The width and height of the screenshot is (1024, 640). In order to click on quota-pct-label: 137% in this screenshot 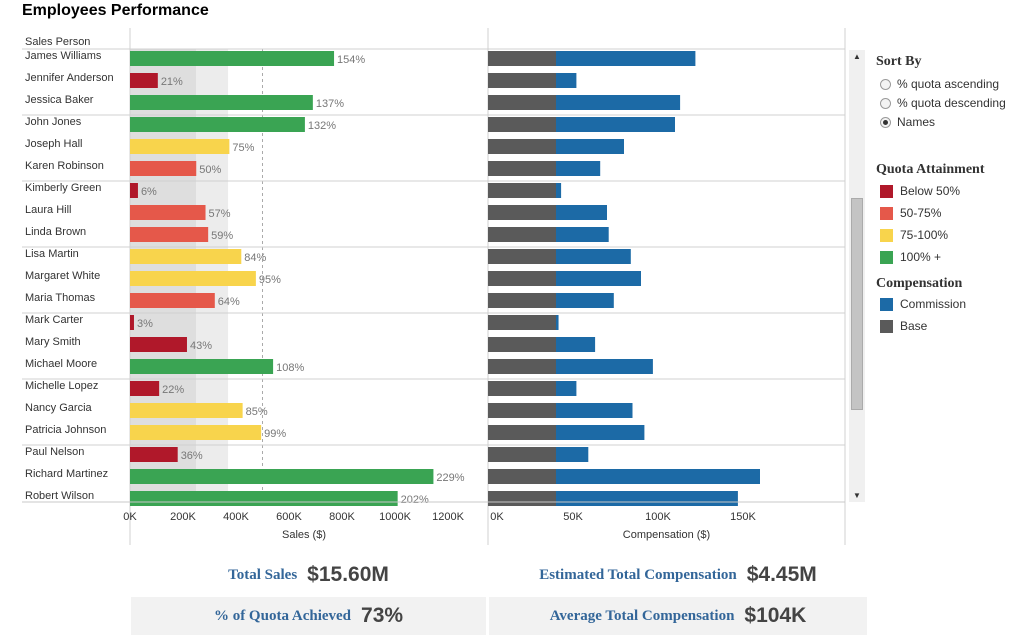, I will do `click(330, 104)`.